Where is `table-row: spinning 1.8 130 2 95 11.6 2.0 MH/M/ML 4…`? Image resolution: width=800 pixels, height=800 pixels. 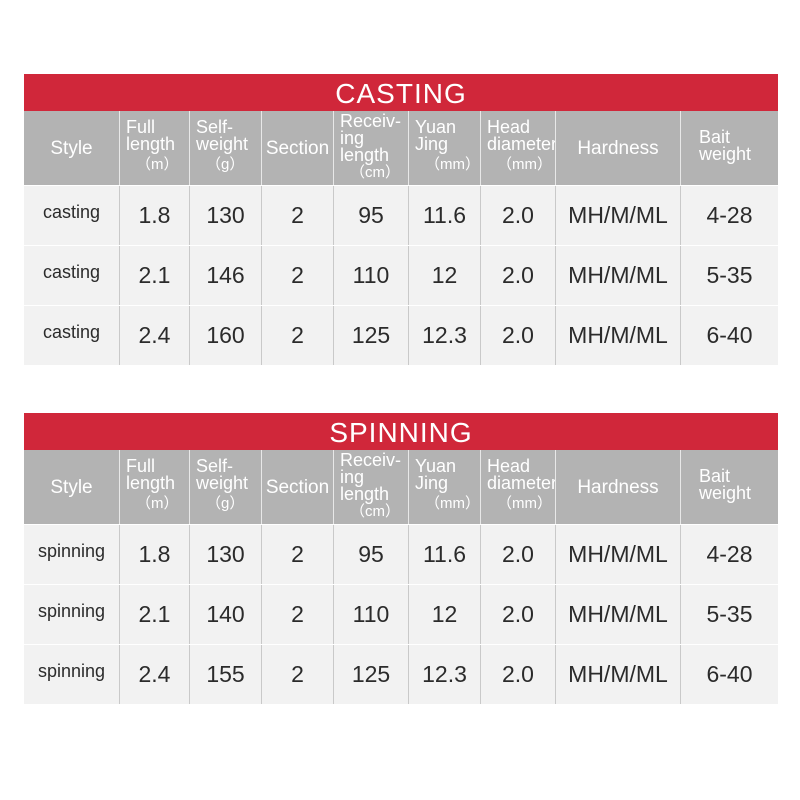 table-row: spinning 1.8 130 2 95 11.6 2.0 MH/M/ML 4… is located at coordinates (401, 554).